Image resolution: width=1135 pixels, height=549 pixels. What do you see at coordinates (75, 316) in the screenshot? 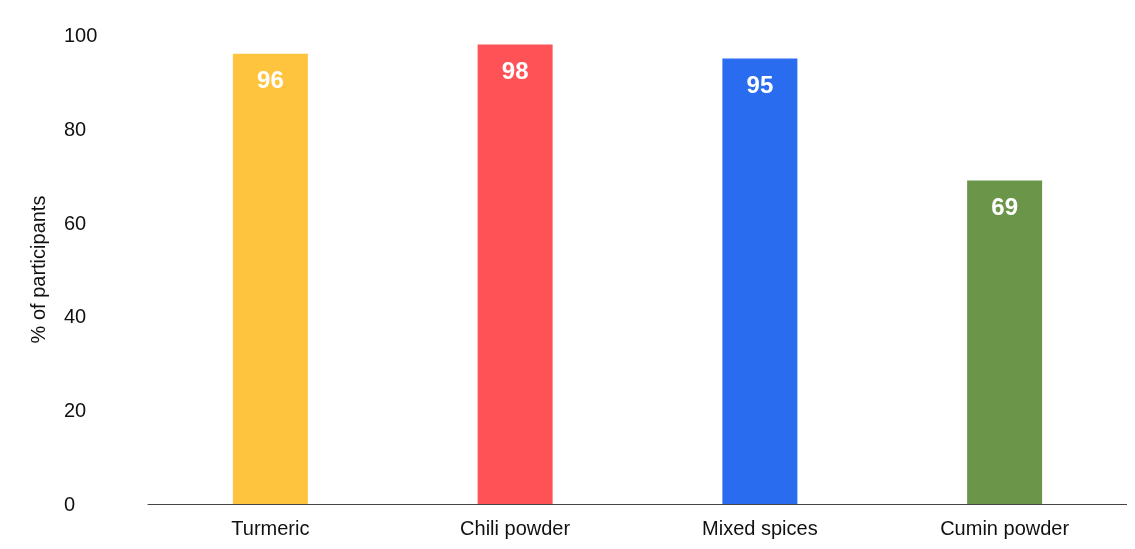
I see `y-tick-label: 40` at bounding box center [75, 316].